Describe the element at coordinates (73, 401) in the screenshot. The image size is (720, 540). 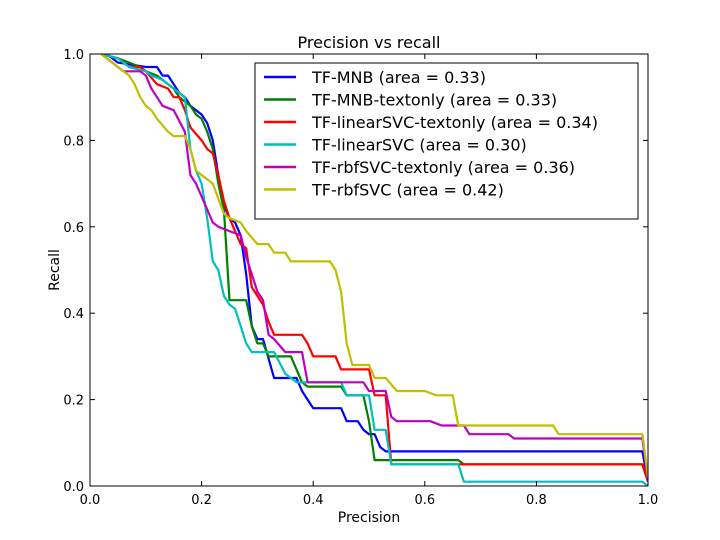
I see `y-tick-label: 0.2` at that location.